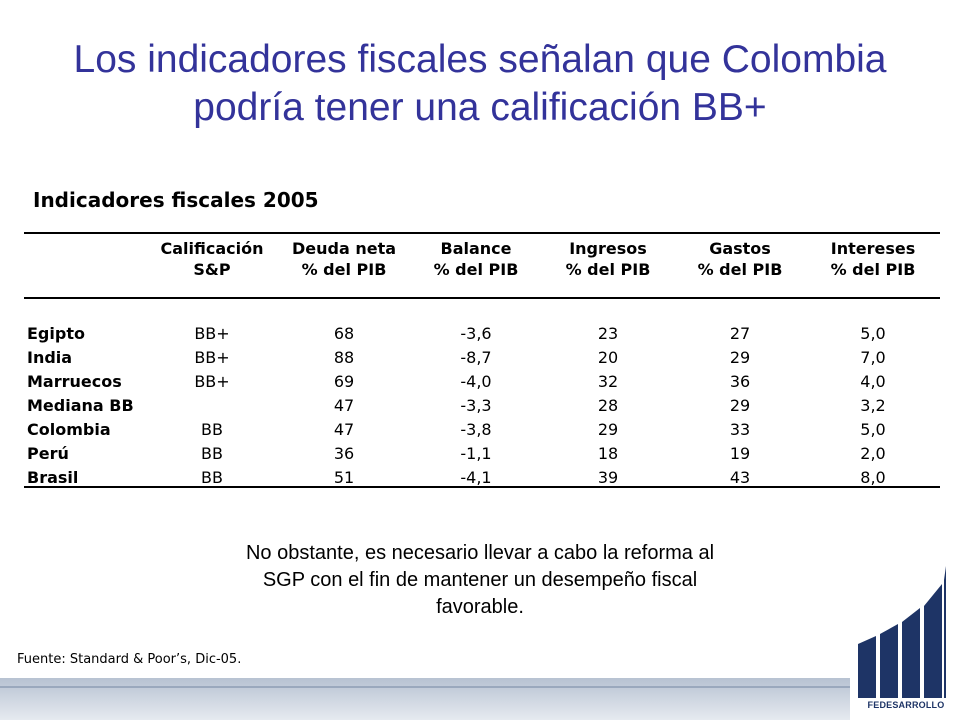  I want to click on table-spacer-row, so click(482, 310).